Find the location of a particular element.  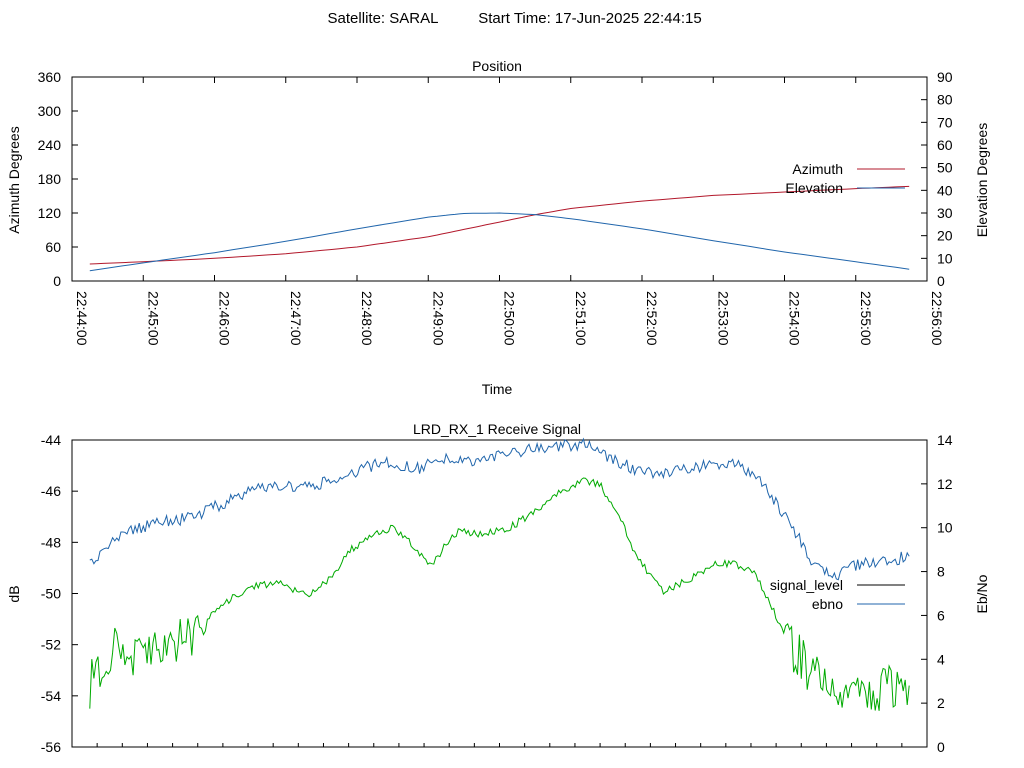

elevation-axis-label: Elevation Degrees is located at coordinates (982, 180).